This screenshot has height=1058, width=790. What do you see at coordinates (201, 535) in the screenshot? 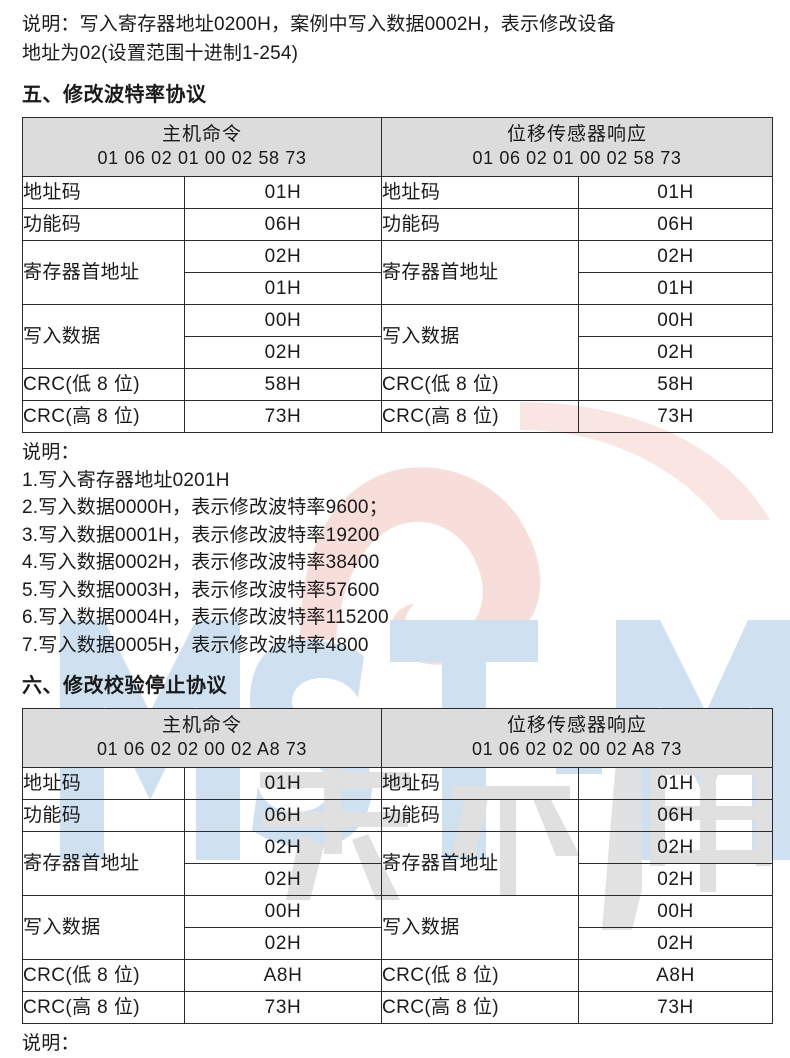
I see `note-item: 3.写入数据0001H，表示修改波特率19200` at bounding box center [201, 535].